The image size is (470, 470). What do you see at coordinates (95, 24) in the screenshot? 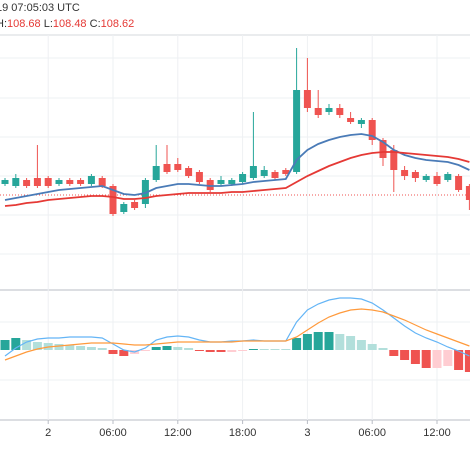
I see `ohlc-key: C:` at bounding box center [95, 24].